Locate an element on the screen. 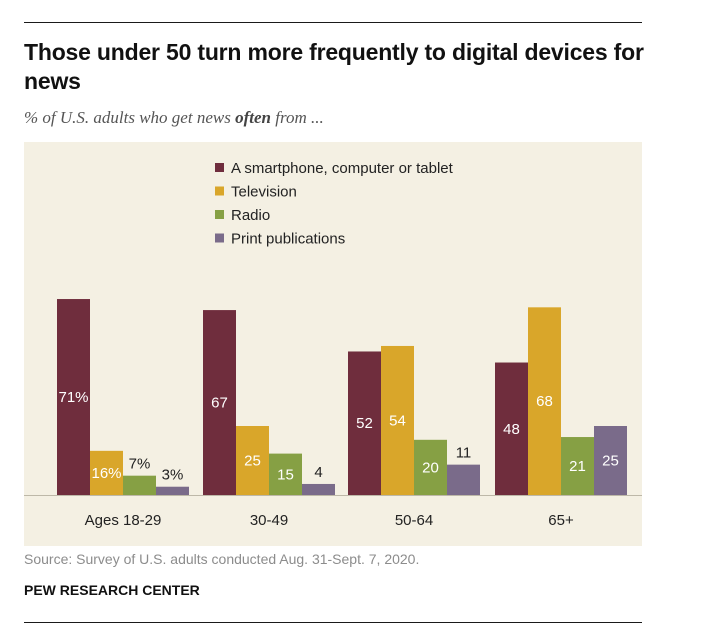 The image size is (704, 640). data-label-30-49-a-smartphone-computer-or-tablet: 67 is located at coordinates (219, 403).